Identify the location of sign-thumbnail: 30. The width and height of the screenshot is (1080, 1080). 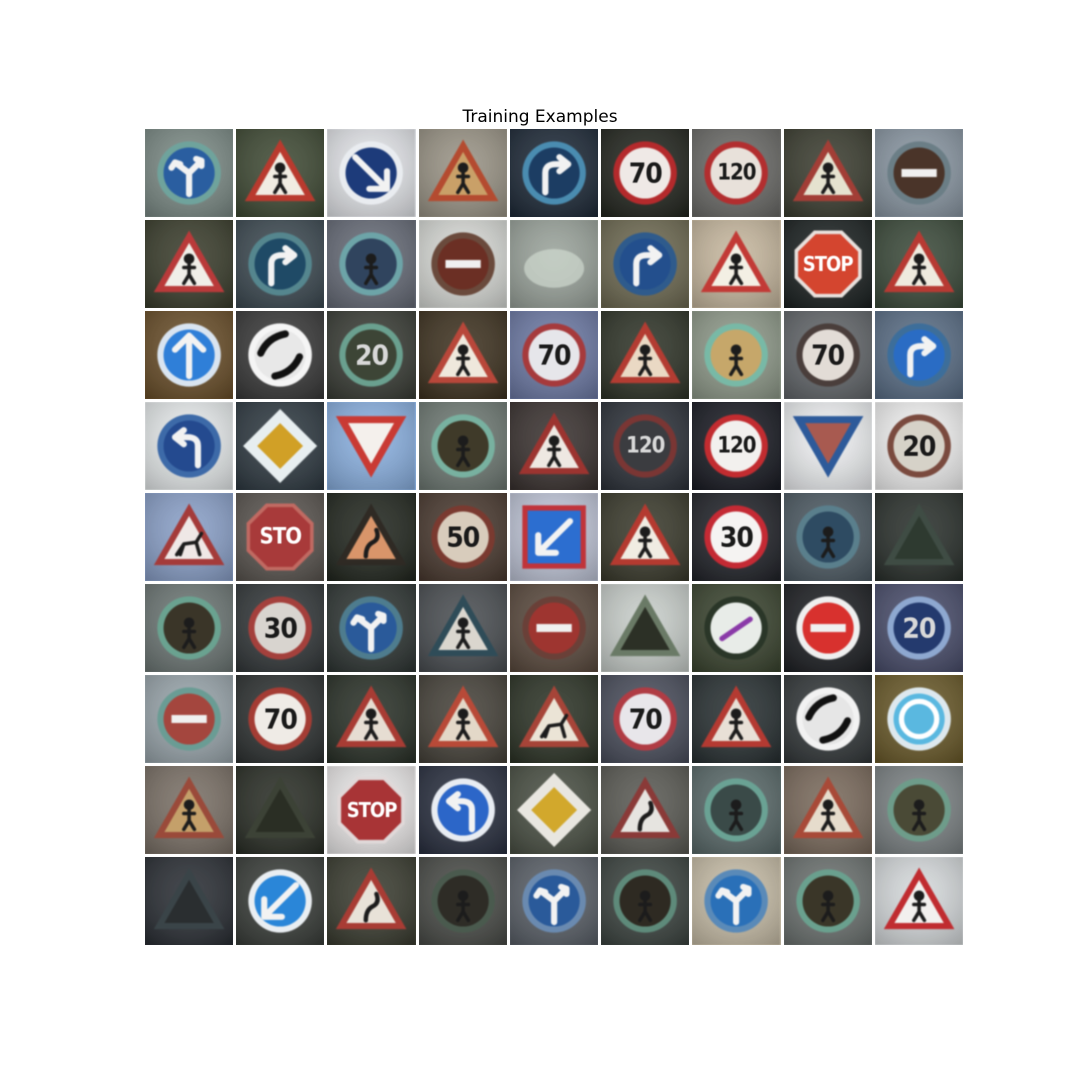
(280, 628).